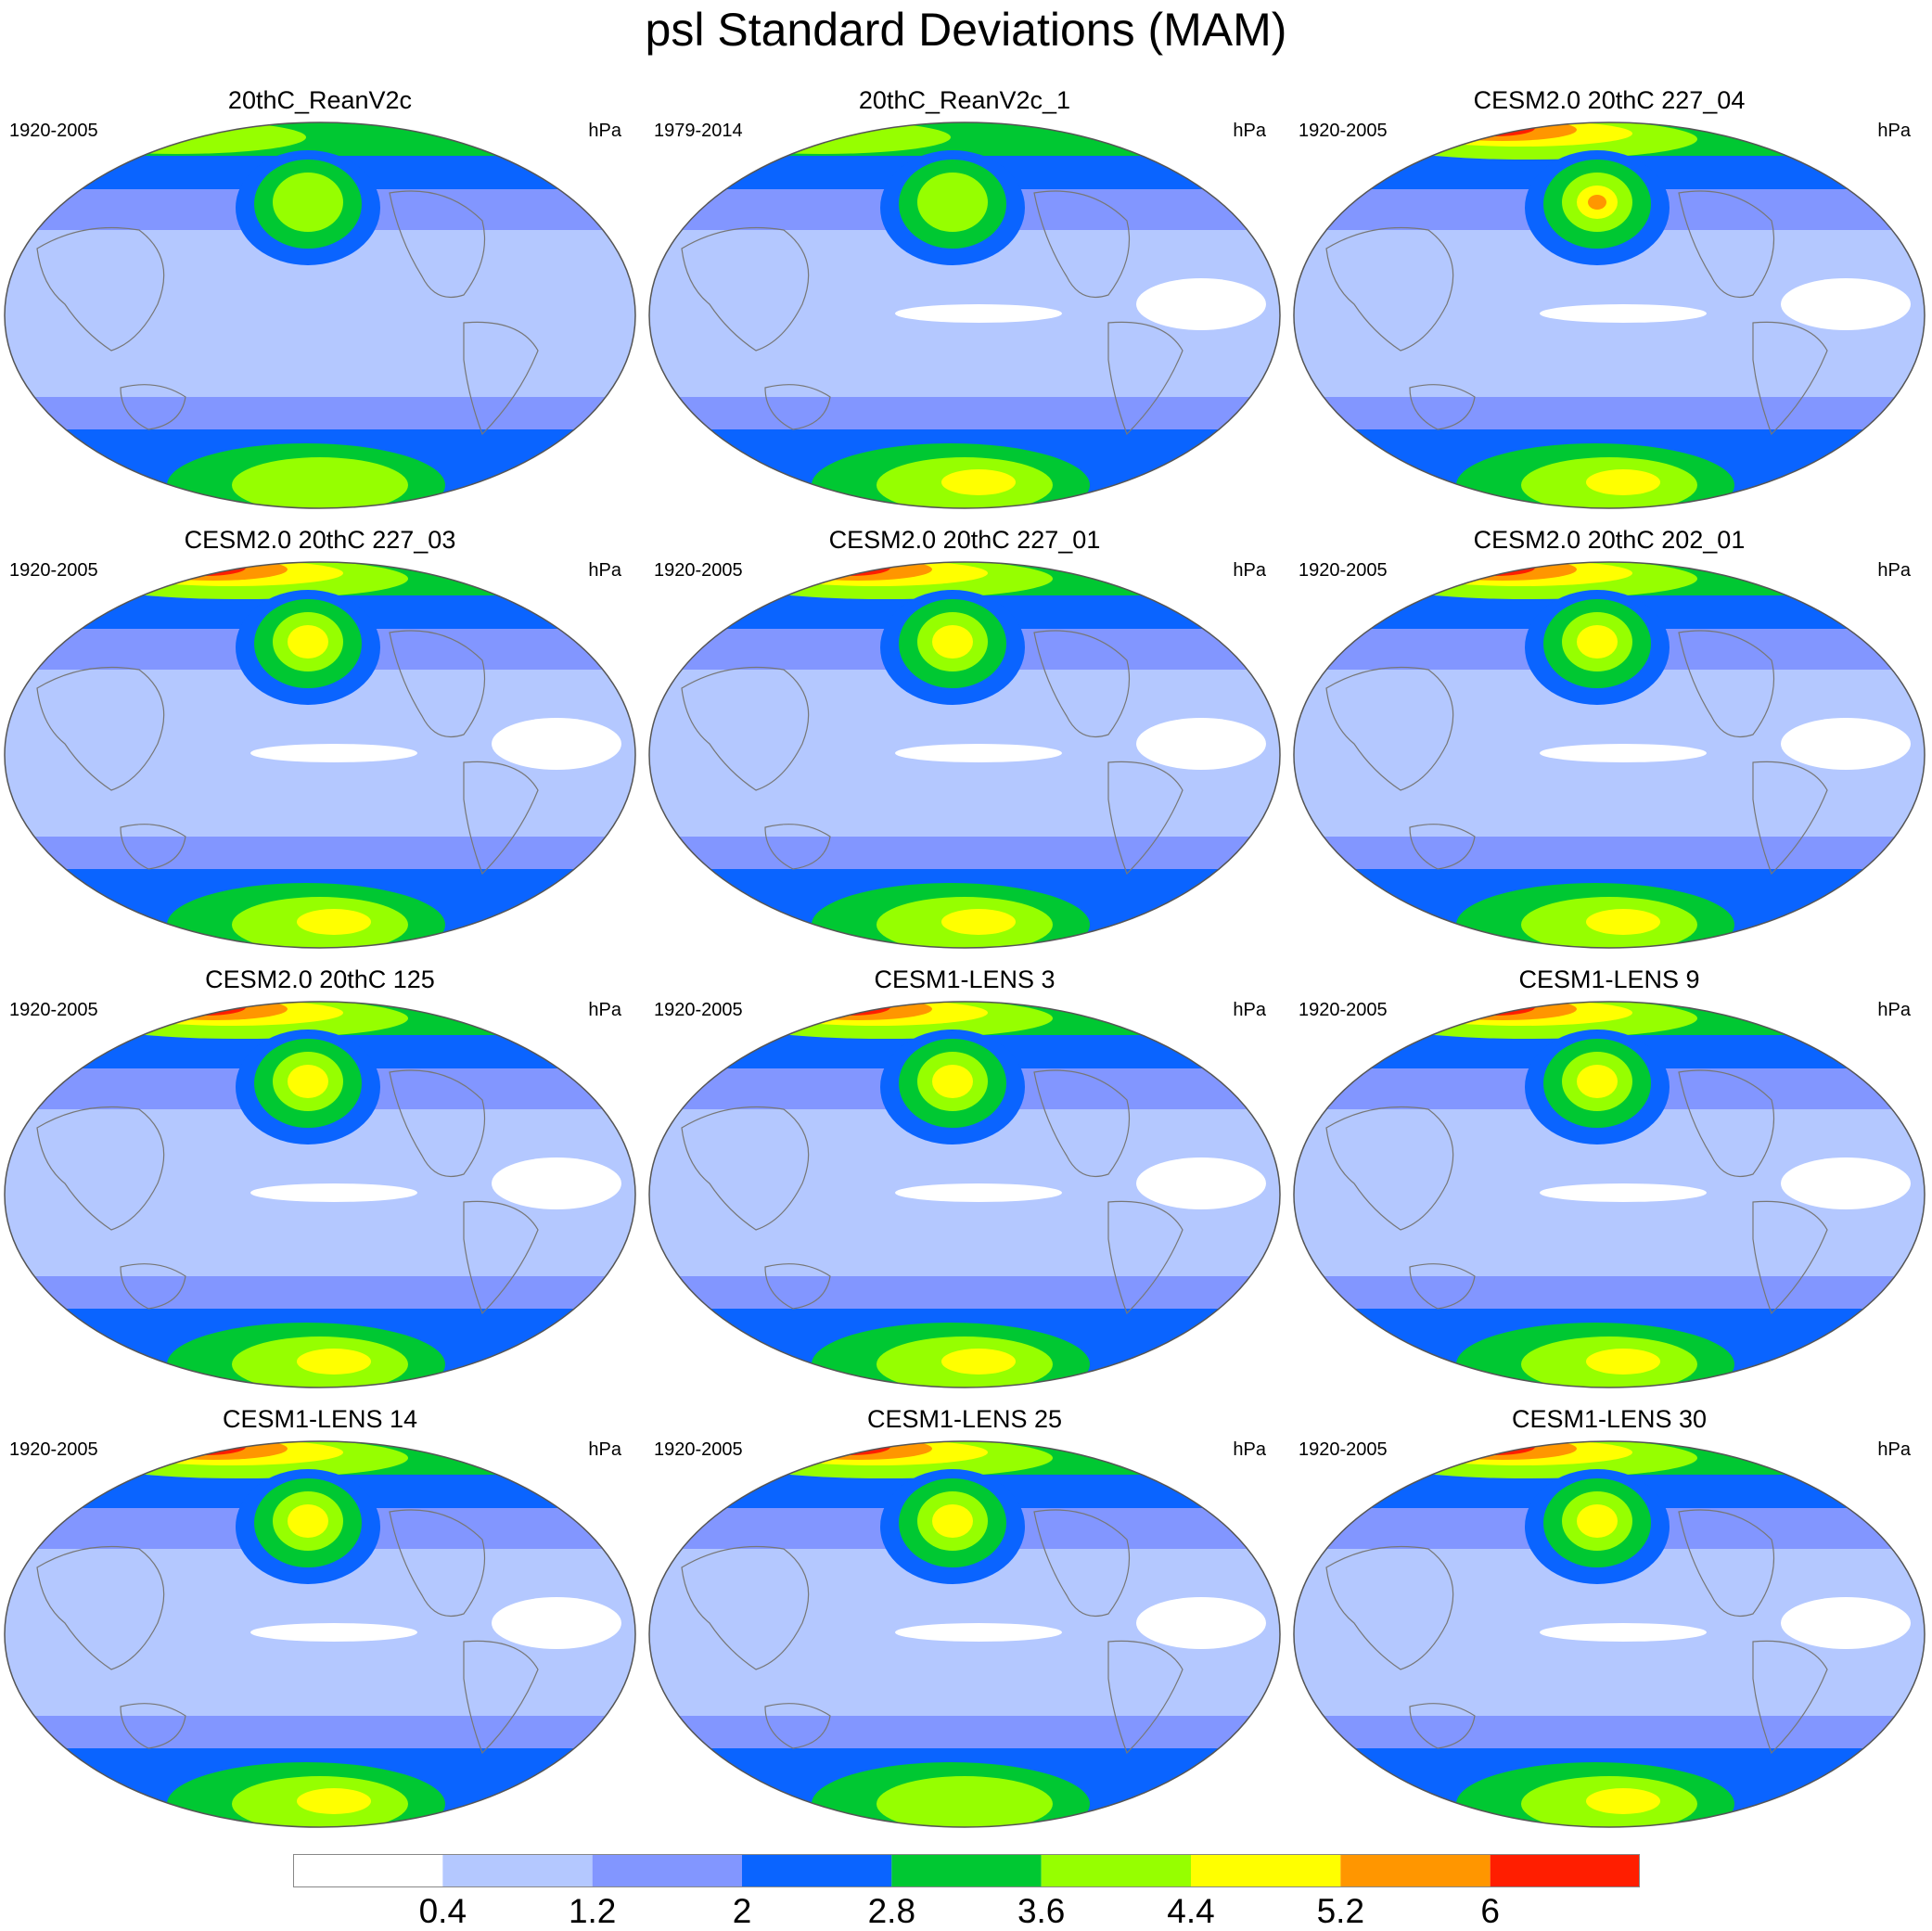 This screenshot has height=1931, width=1932. Describe the element at coordinates (442, 1911) in the screenshot. I see `colorbar-tick-label: 0.4` at that location.